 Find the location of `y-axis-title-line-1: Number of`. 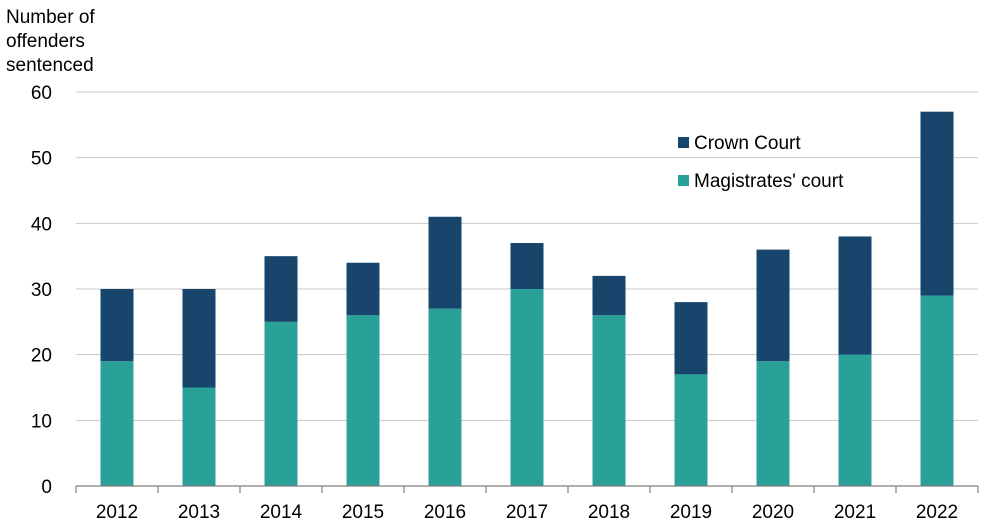

y-axis-title-line-1: Number of is located at coordinates (50, 17).